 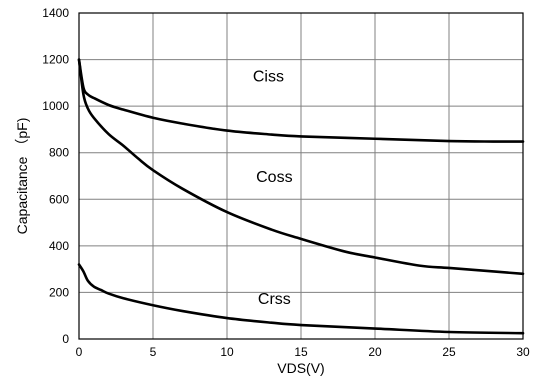 I want to click on series-label-crss: Crss, so click(x=274, y=299).